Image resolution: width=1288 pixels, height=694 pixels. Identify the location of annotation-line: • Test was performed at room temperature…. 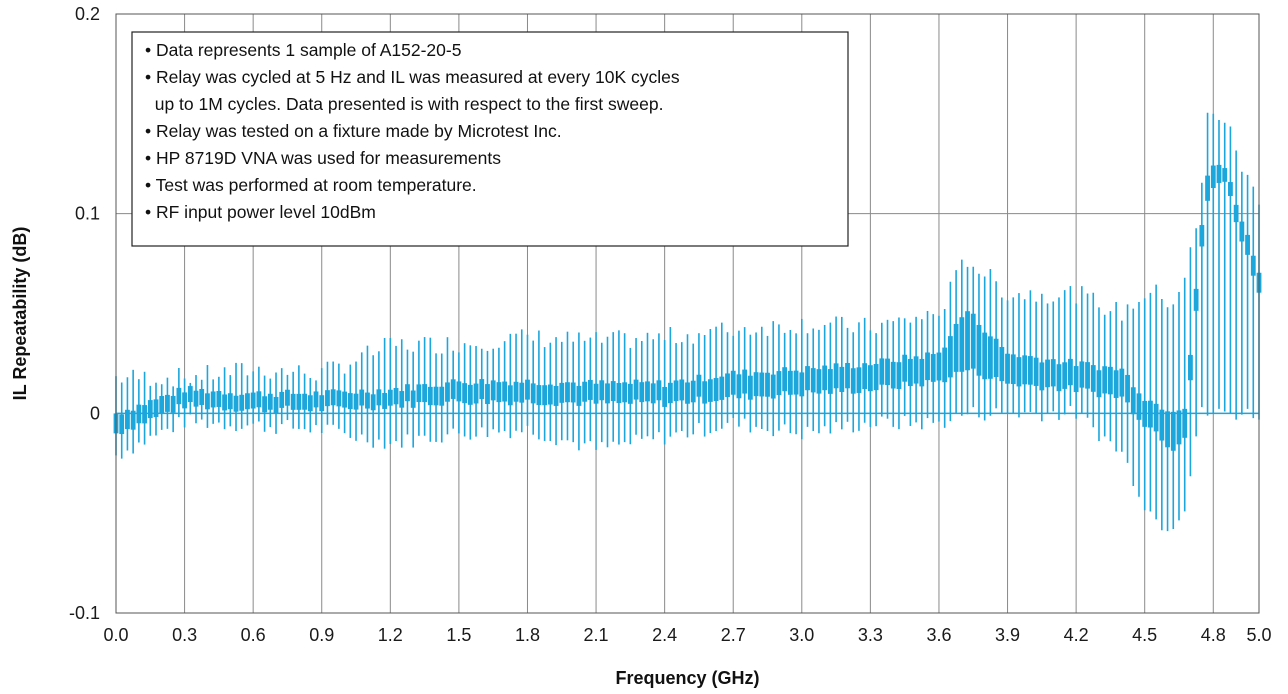
(311, 185).